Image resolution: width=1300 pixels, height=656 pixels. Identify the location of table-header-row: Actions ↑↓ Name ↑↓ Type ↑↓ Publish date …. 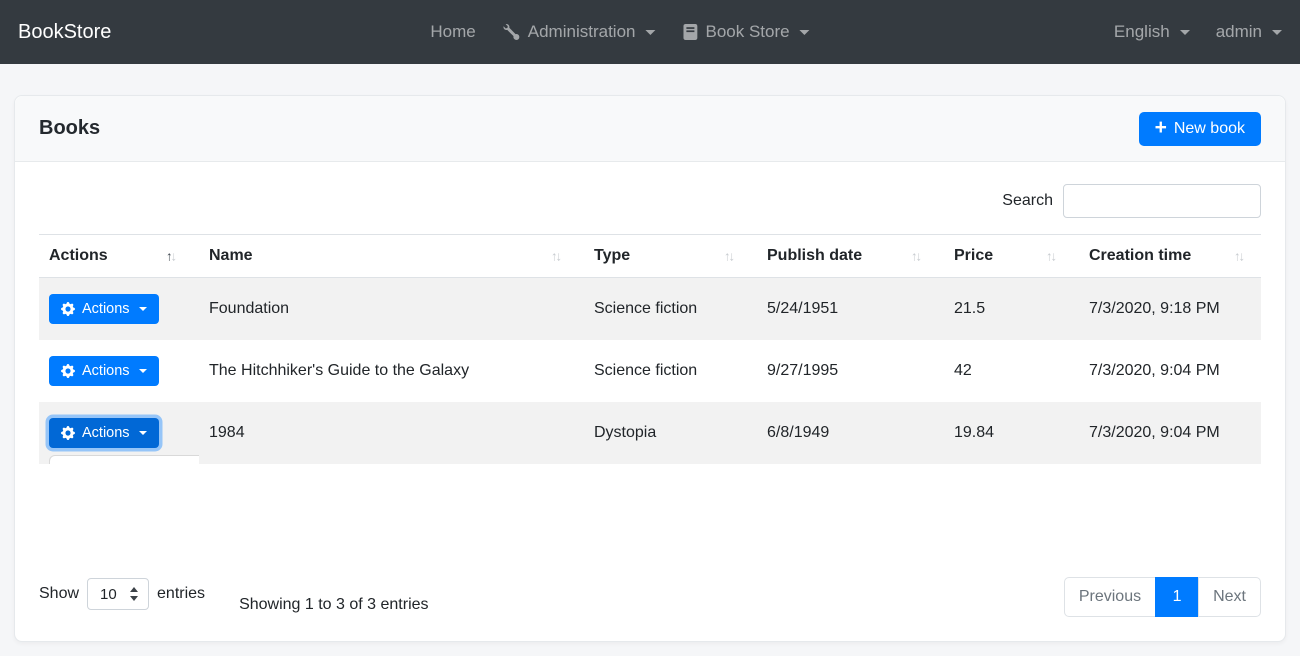
(650, 256).